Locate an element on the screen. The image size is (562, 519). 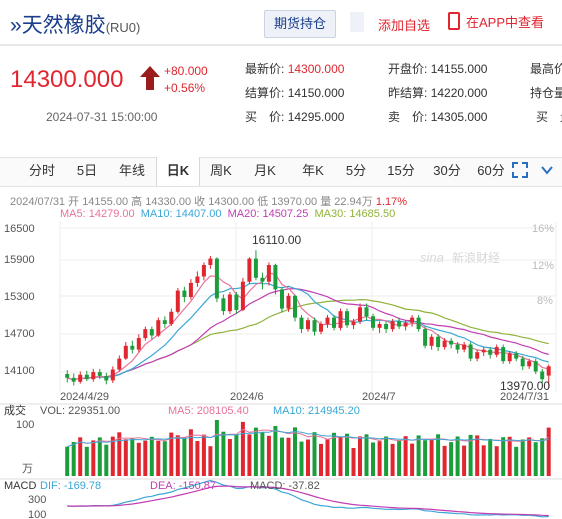
pct-tick: 16% is located at coordinates (543, 229).